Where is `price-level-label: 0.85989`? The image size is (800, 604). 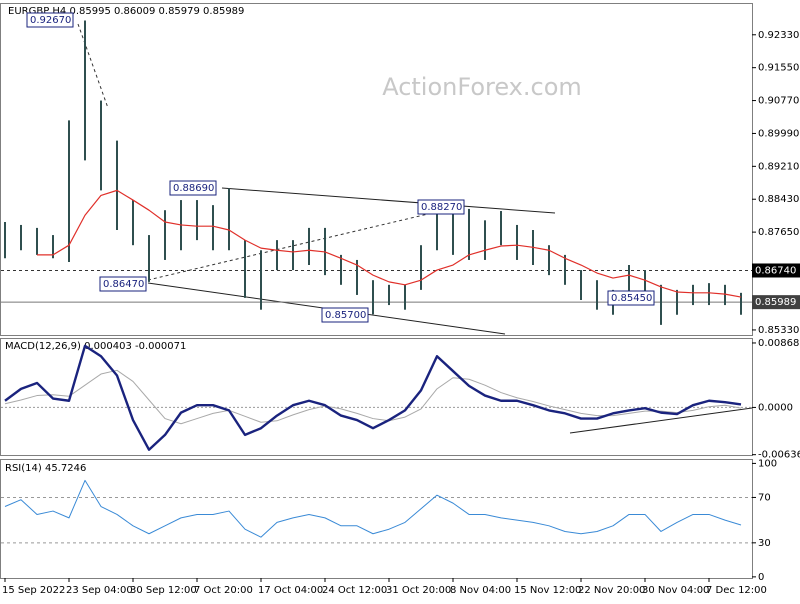 price-level-label: 0.85989 is located at coordinates (775, 302).